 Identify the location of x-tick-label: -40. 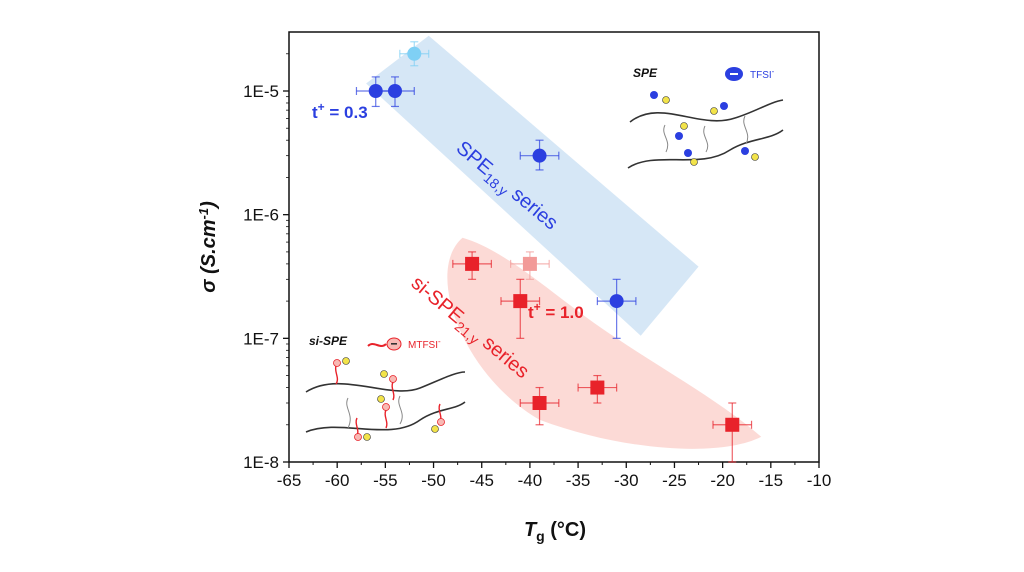
(530, 480).